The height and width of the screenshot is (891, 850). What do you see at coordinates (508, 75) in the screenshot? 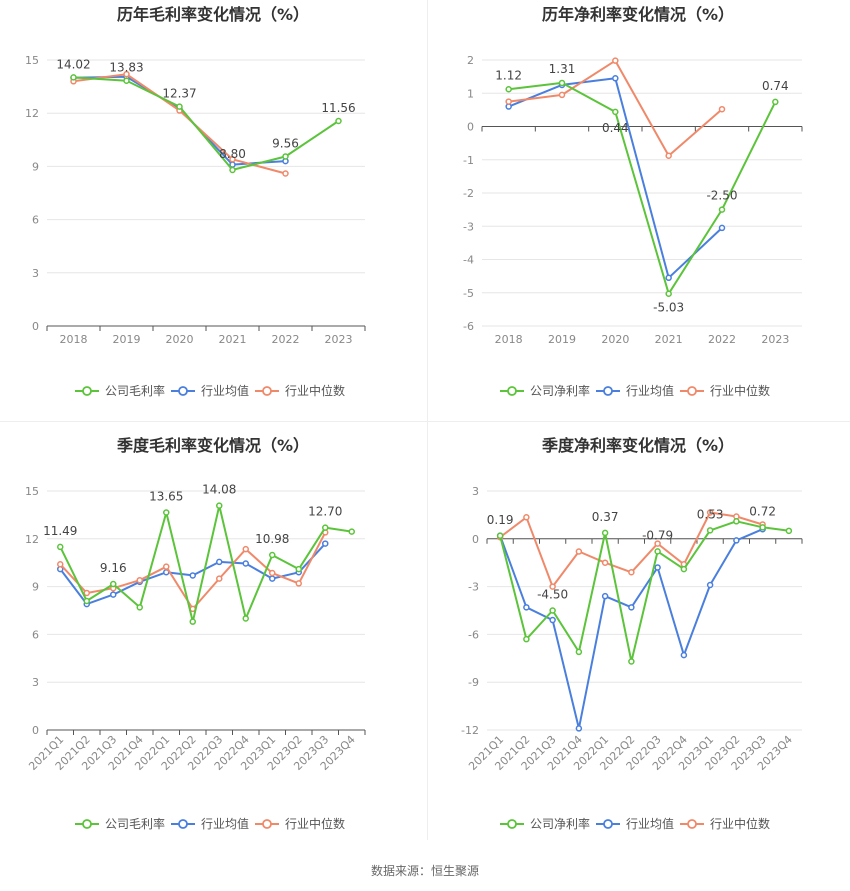
I see `data-label: 1.12` at bounding box center [508, 75].